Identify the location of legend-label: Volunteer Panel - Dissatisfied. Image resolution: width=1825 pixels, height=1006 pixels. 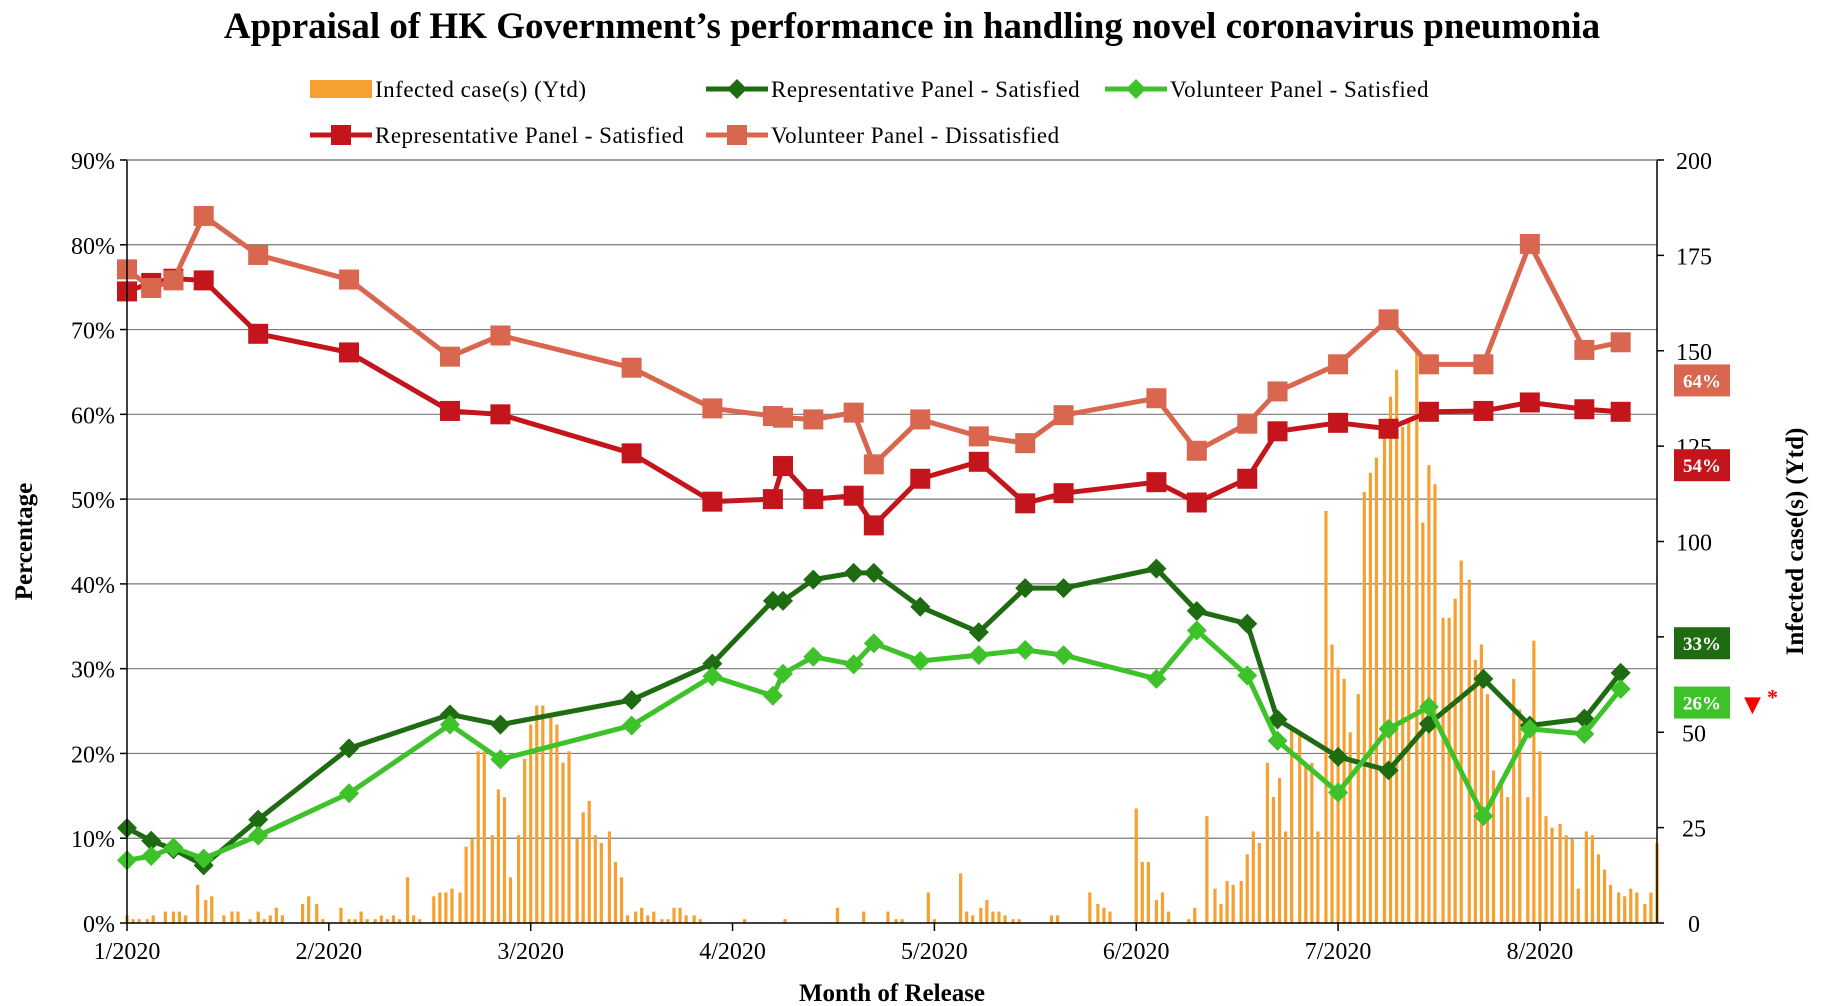
(915, 135).